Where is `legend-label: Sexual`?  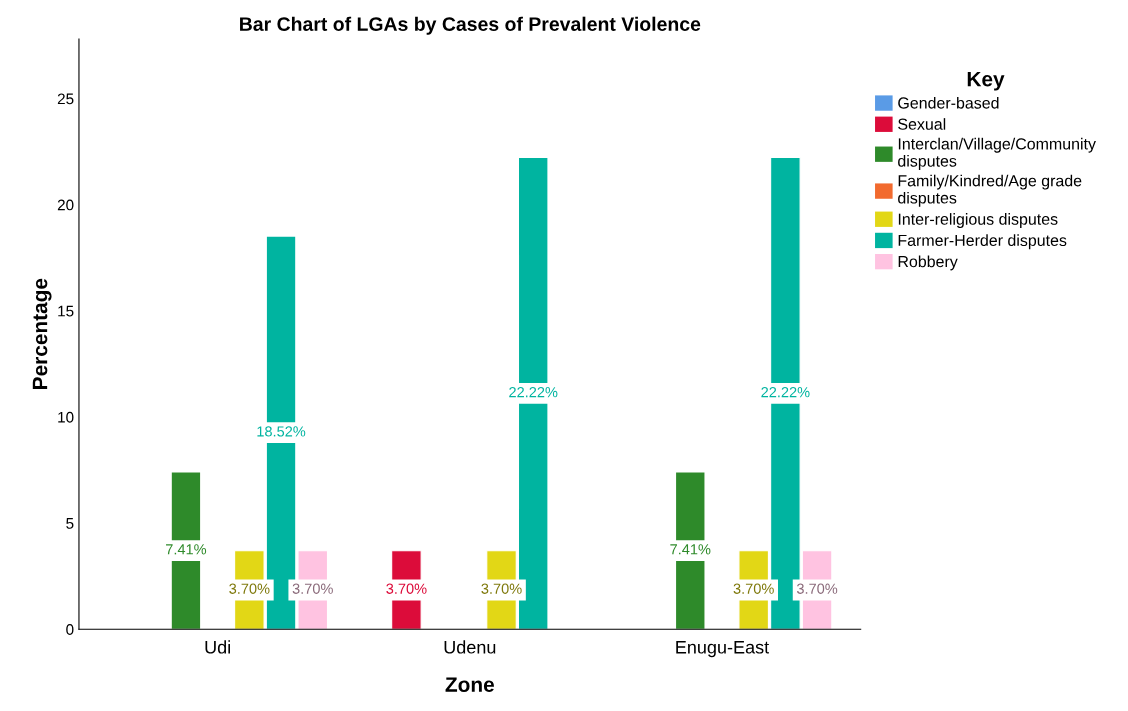 legend-label: Sexual is located at coordinates (922, 124).